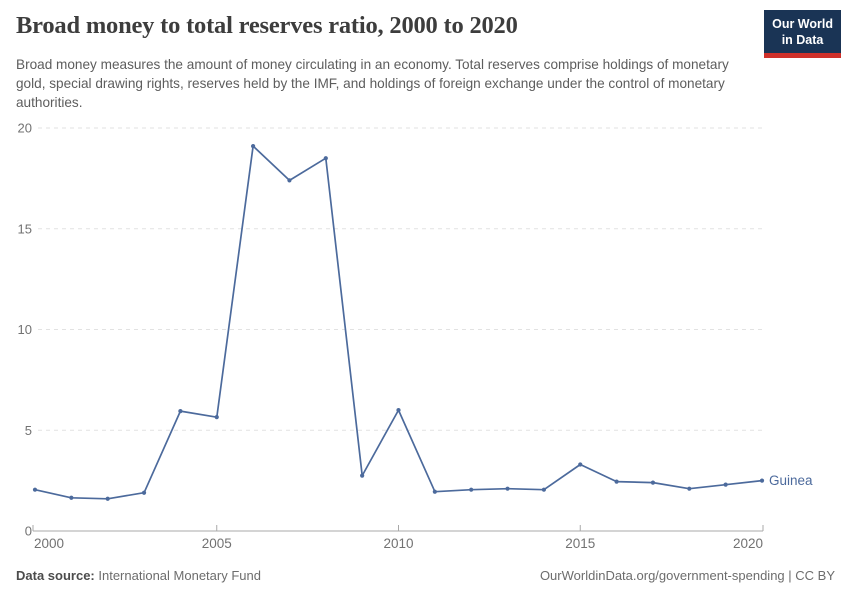  What do you see at coordinates (802, 39) in the screenshot?
I see `owid-logo-line2: in Data` at bounding box center [802, 39].